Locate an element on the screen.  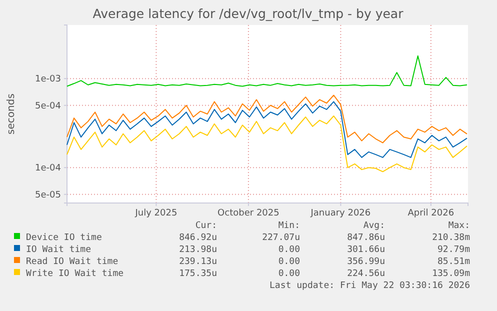
chart-title: Average latency for /dev/vg_root/lv_tmp - by year is located at coordinates (248, 13).